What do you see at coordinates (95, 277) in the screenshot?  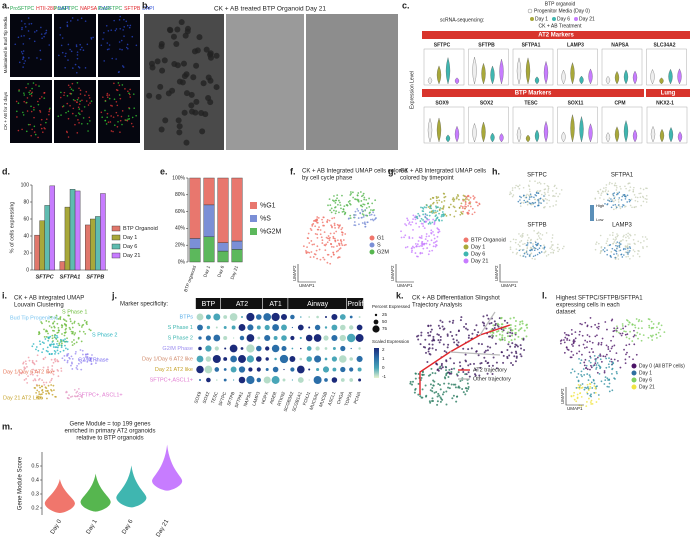 I see `x-tick-label: SFTPB` at bounding box center [95, 277].